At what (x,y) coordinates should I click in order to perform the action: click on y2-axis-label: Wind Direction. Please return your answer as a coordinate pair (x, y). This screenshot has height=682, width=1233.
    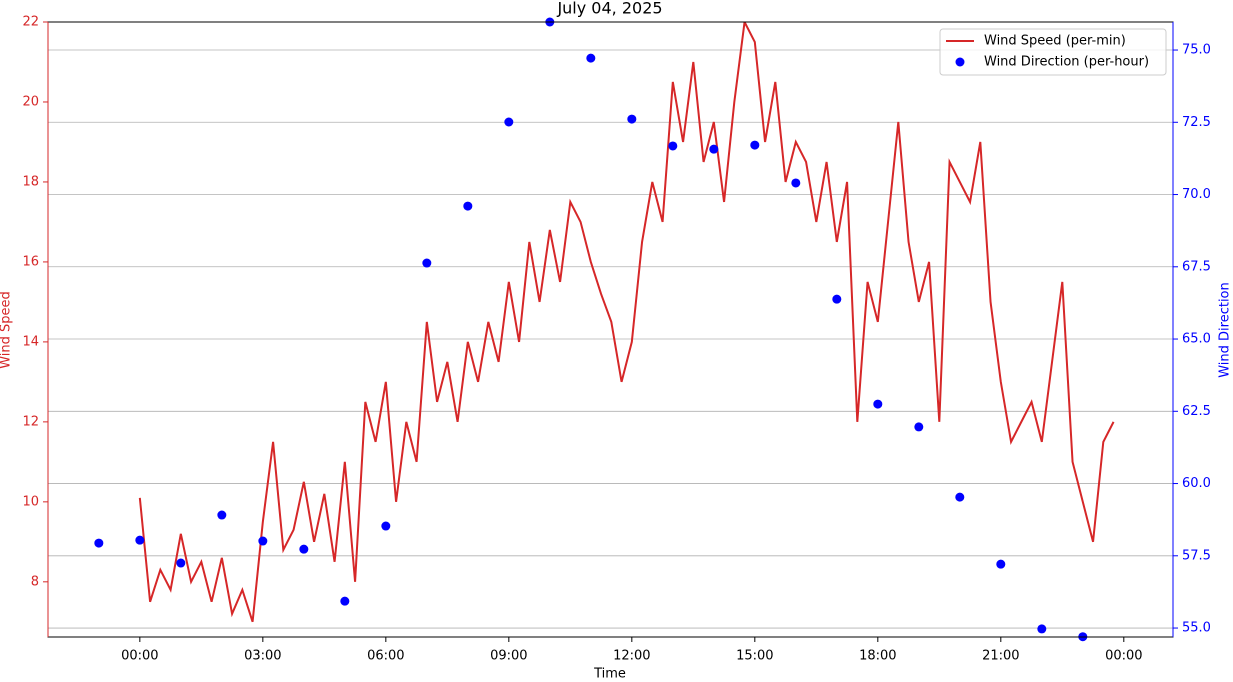
    Looking at the image, I should click on (1225, 330).